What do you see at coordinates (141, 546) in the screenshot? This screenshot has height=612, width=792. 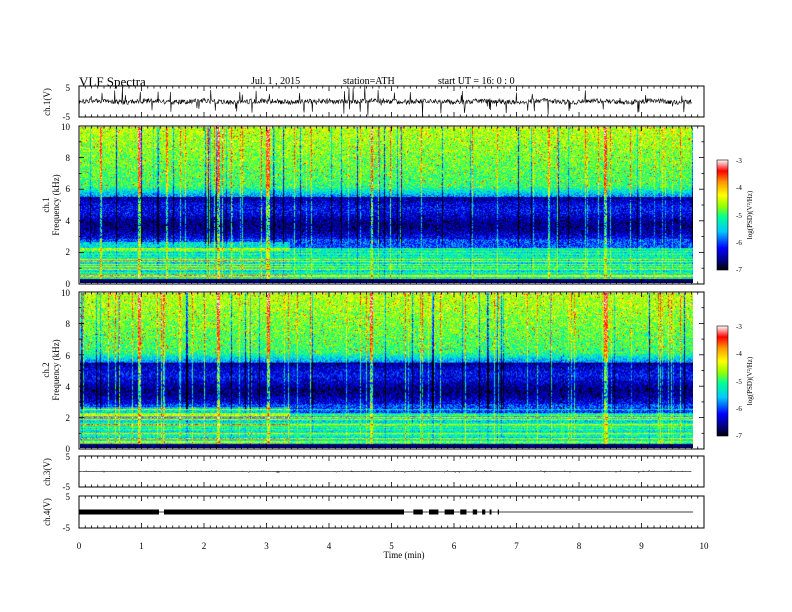 I see `xtick-1: 1` at bounding box center [141, 546].